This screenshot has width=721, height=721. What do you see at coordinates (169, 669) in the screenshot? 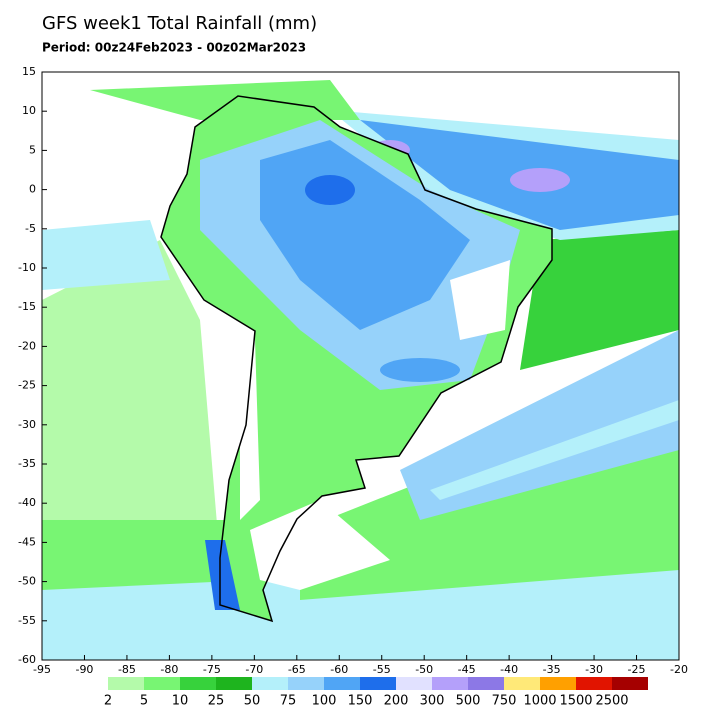
I see `x-tick-label: -80` at bounding box center [169, 669].